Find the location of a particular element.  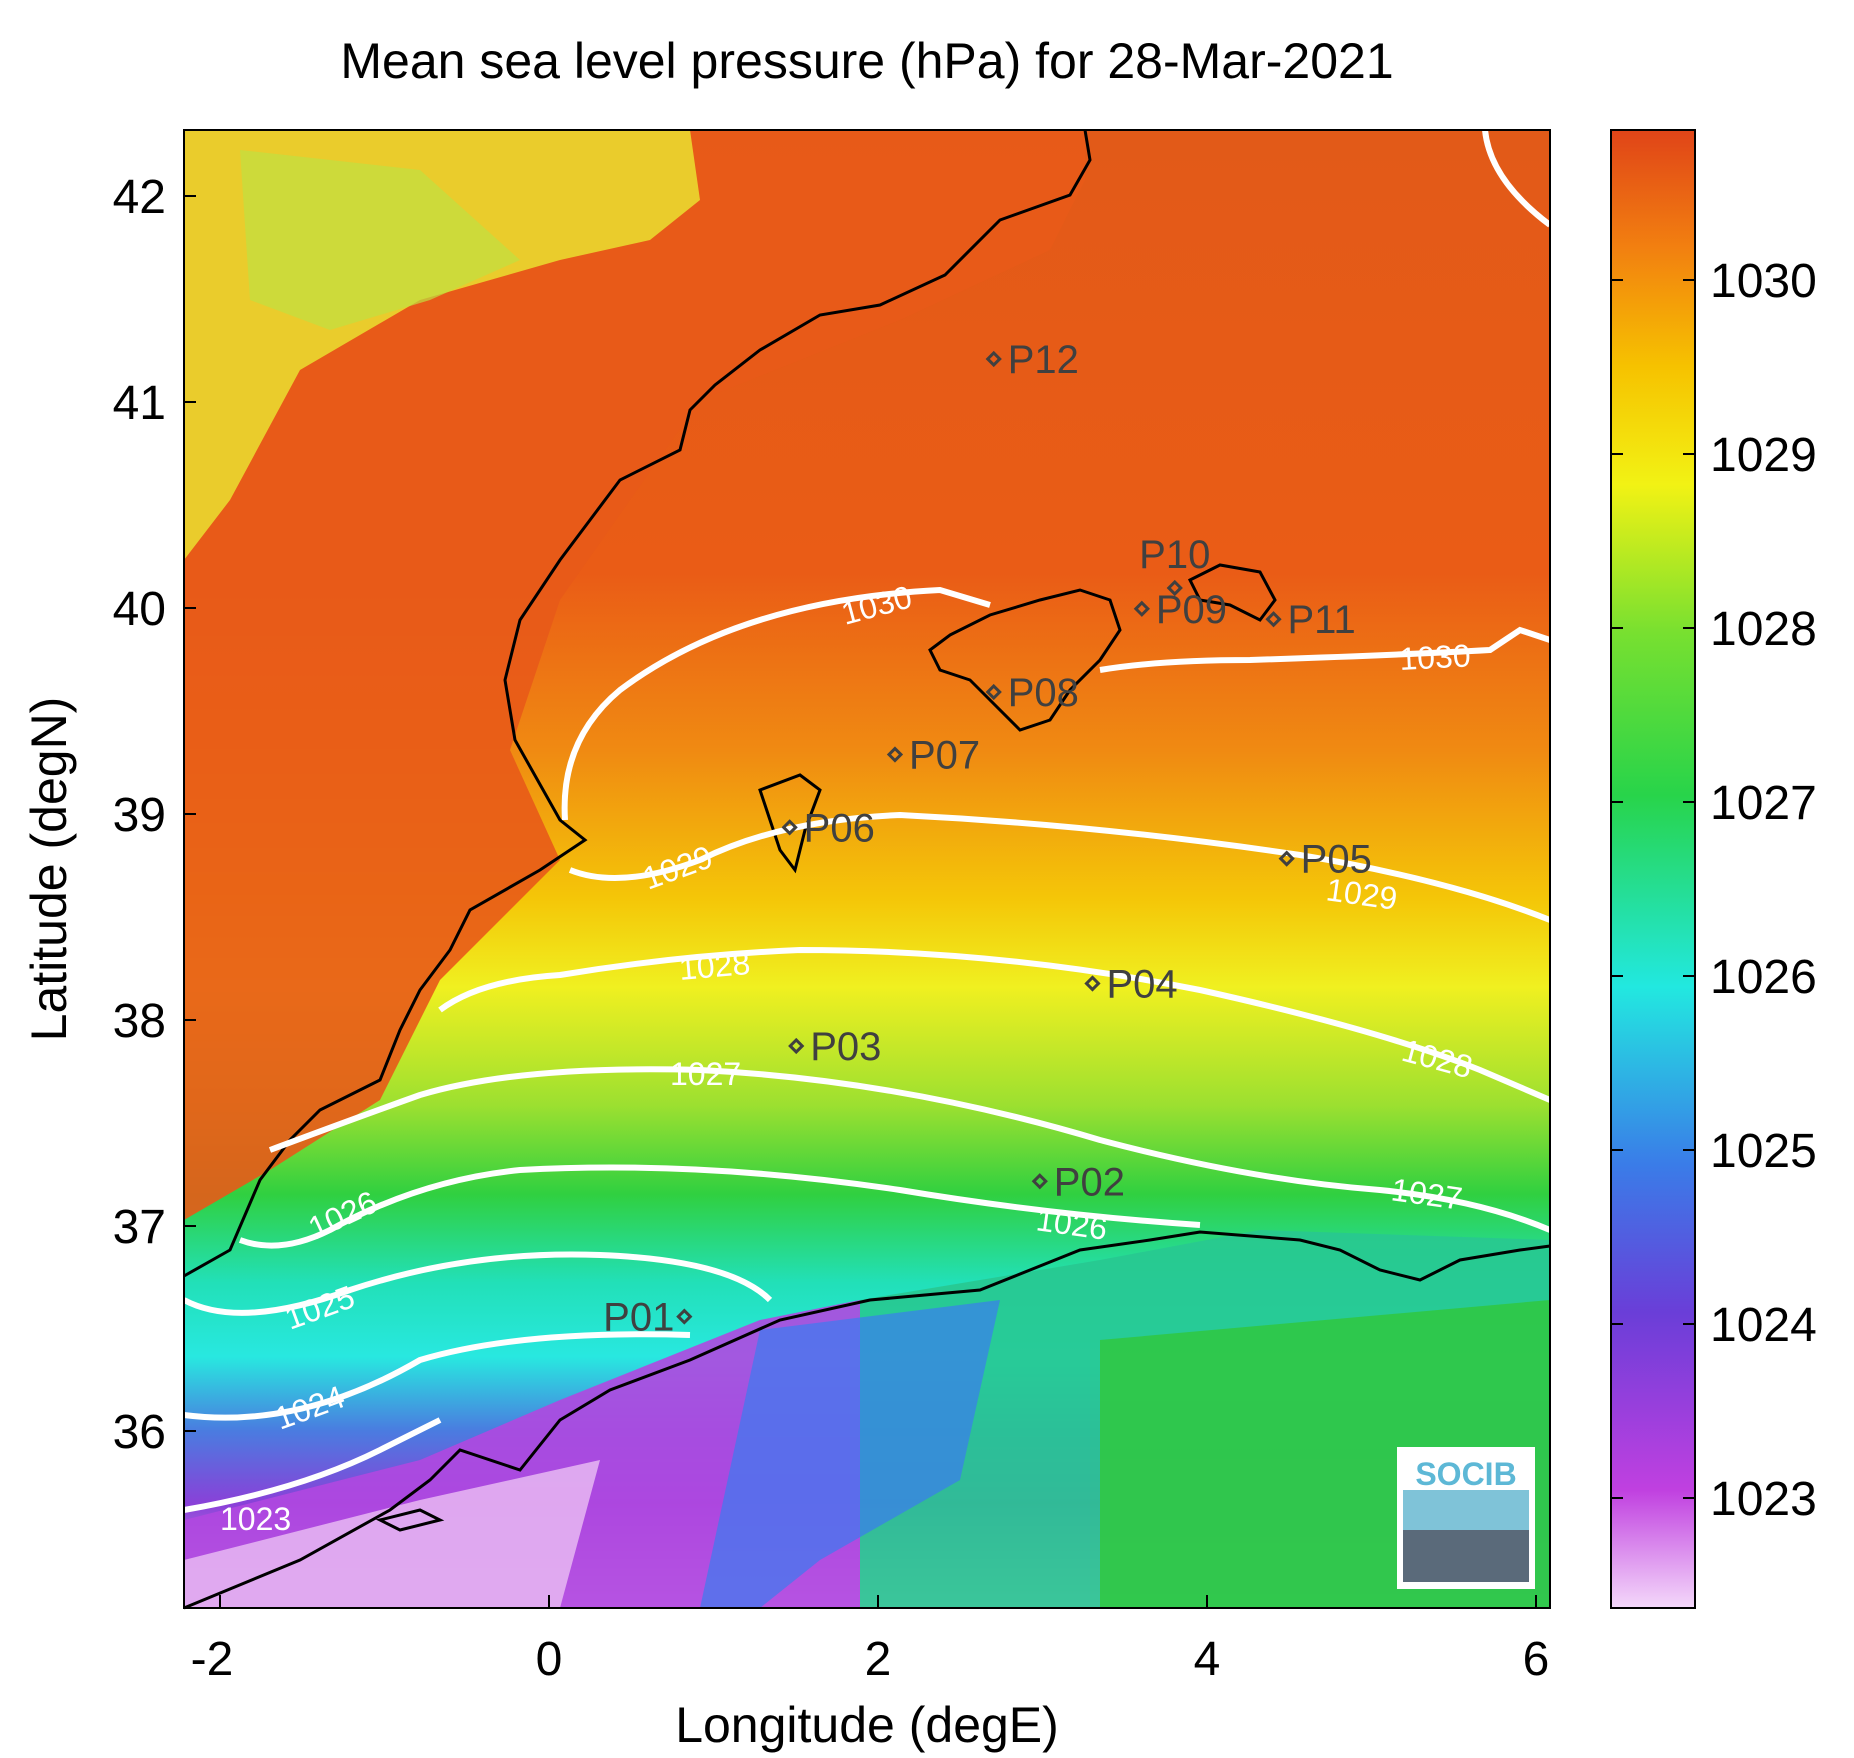

x-axis-label: Longitude (degE) is located at coordinates (867, 1725).